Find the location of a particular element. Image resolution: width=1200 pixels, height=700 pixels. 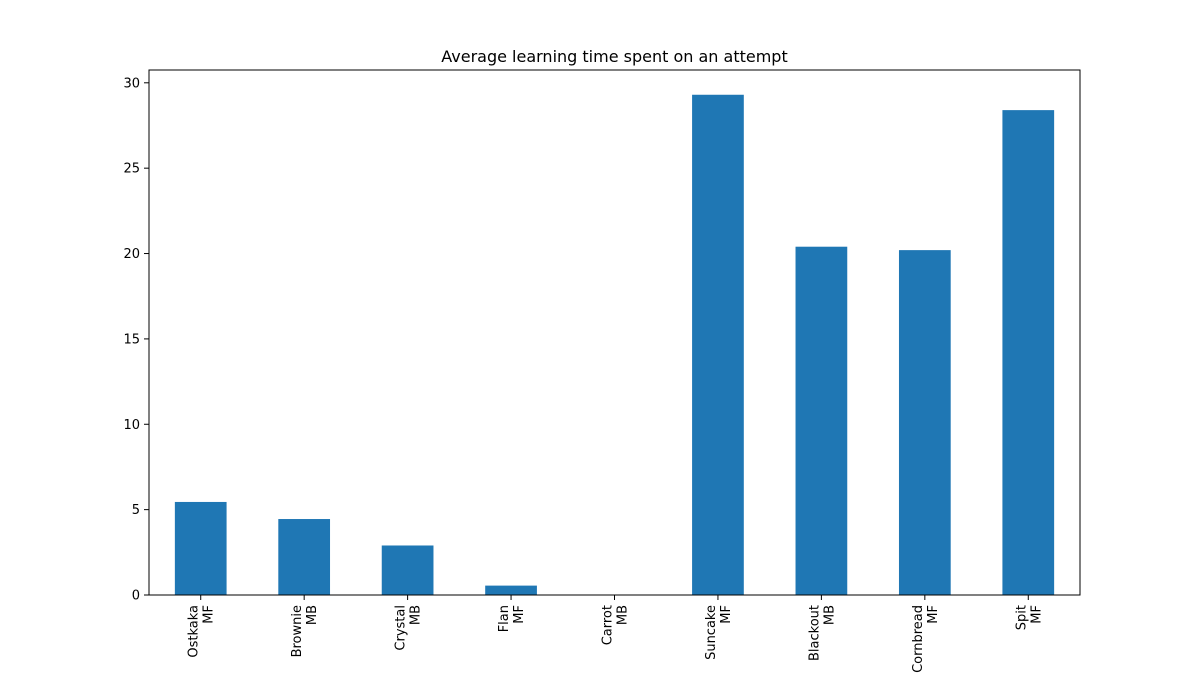

y-axis: 0 5 10 15 20 25 30 is located at coordinates (136, 340).